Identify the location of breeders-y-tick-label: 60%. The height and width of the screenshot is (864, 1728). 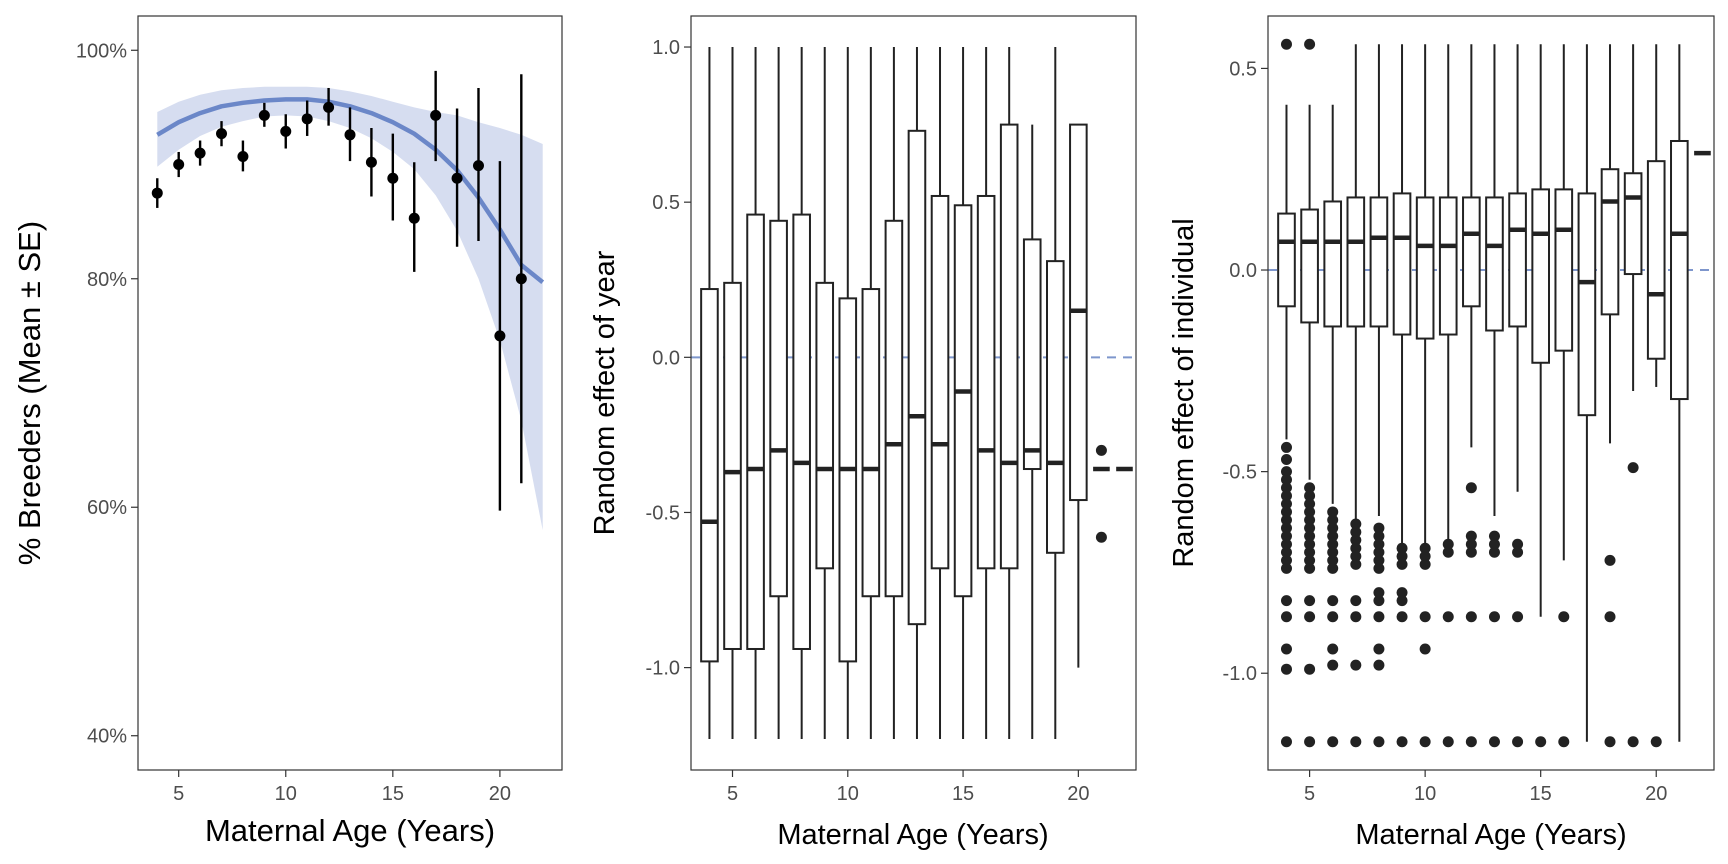
(107, 508).